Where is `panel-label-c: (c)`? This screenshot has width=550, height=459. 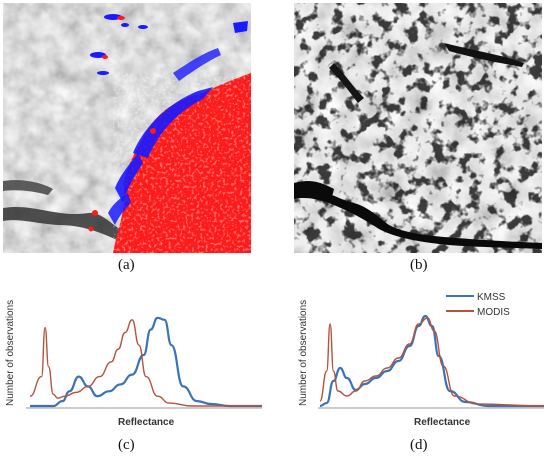 panel-label-c: (c) is located at coordinates (126, 445).